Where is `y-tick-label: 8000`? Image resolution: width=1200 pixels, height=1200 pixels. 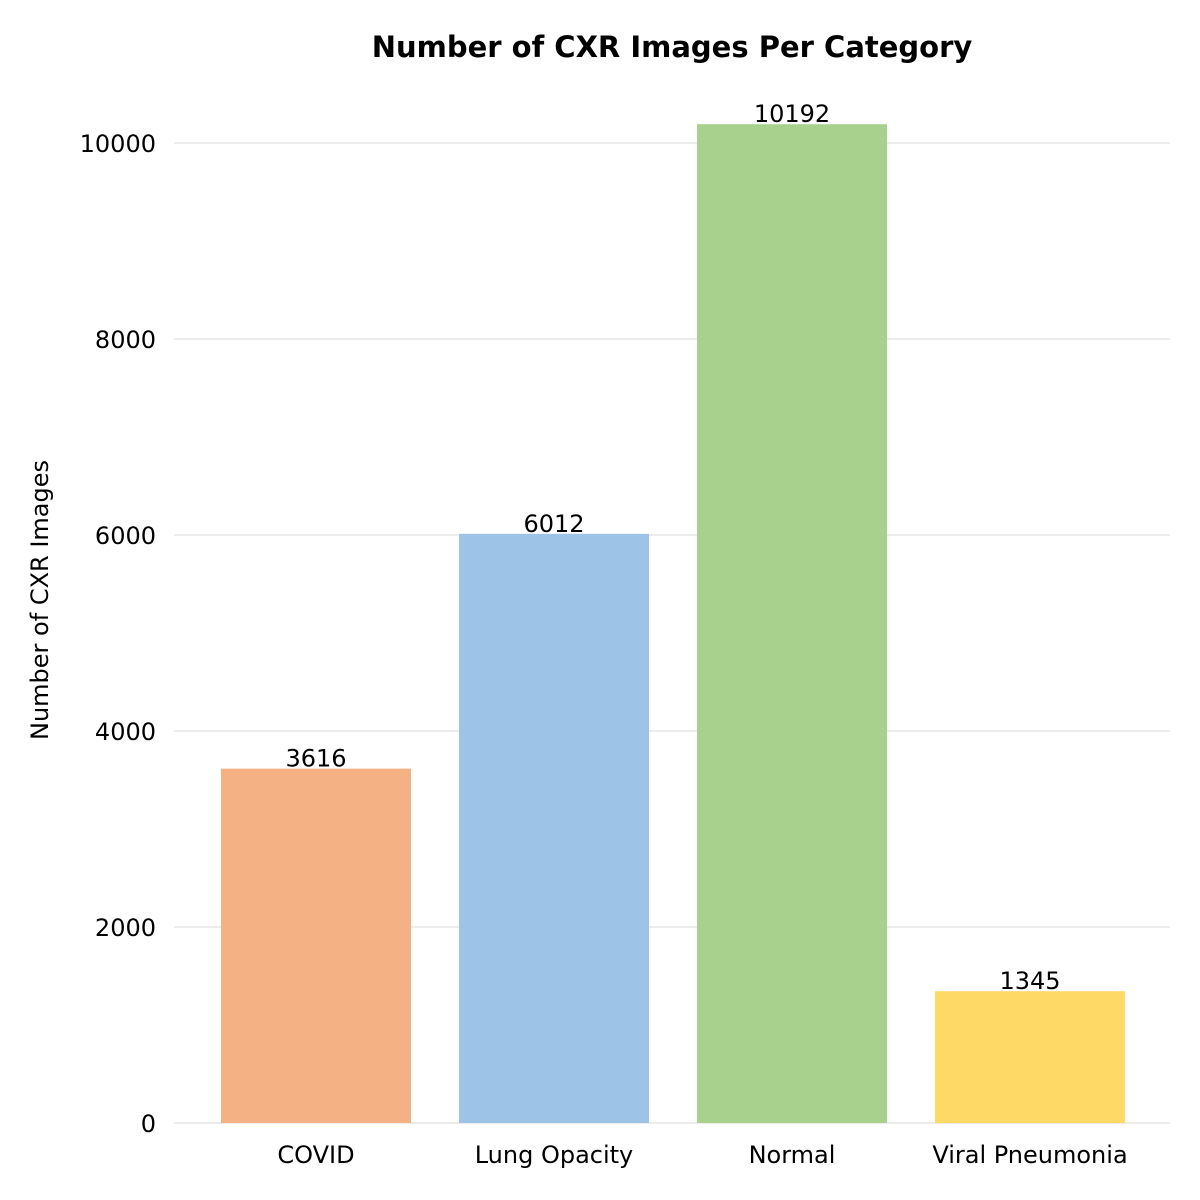
y-tick-label: 8000 is located at coordinates (125, 340).